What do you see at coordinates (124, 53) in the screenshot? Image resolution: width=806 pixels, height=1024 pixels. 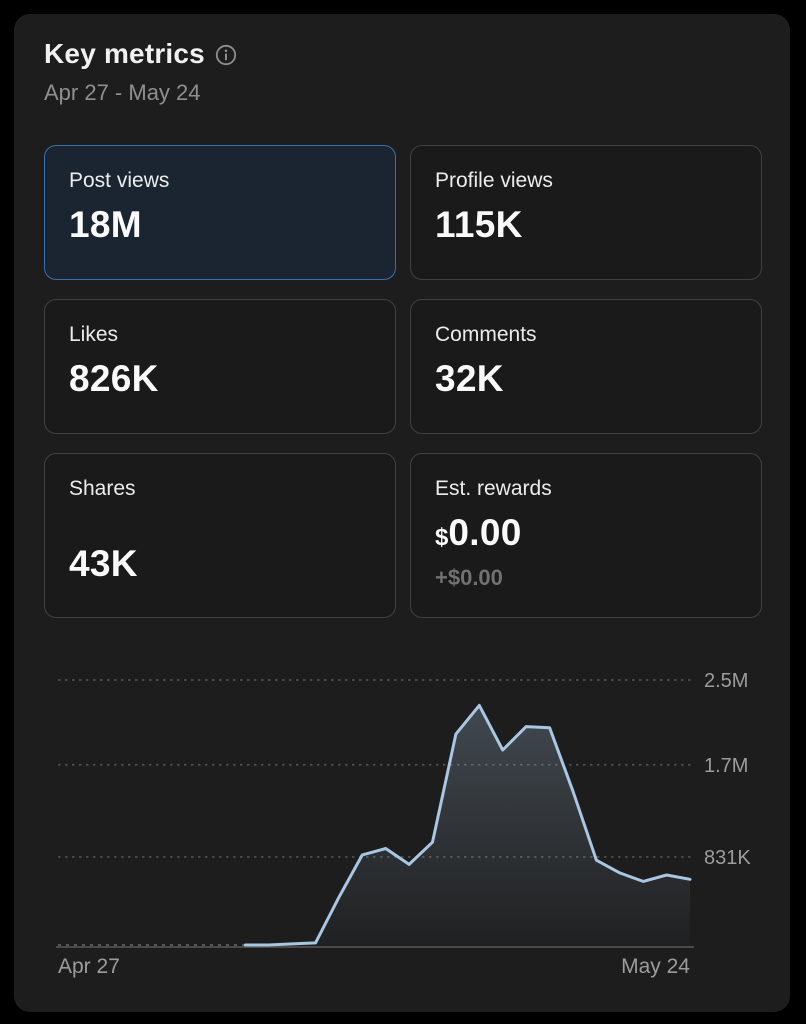 I see `page-title: Key metrics` at bounding box center [124, 53].